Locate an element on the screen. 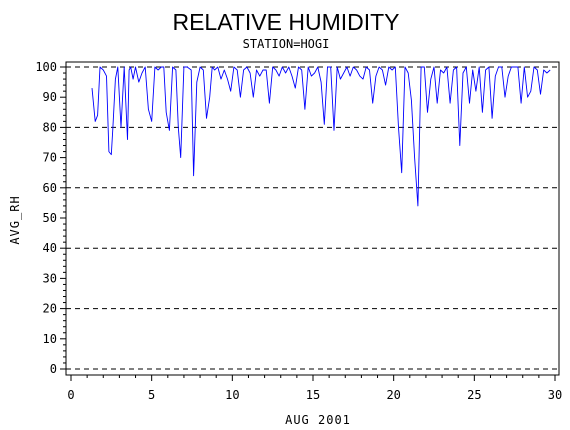  x-tick-label: 30 is located at coordinates (555, 395).